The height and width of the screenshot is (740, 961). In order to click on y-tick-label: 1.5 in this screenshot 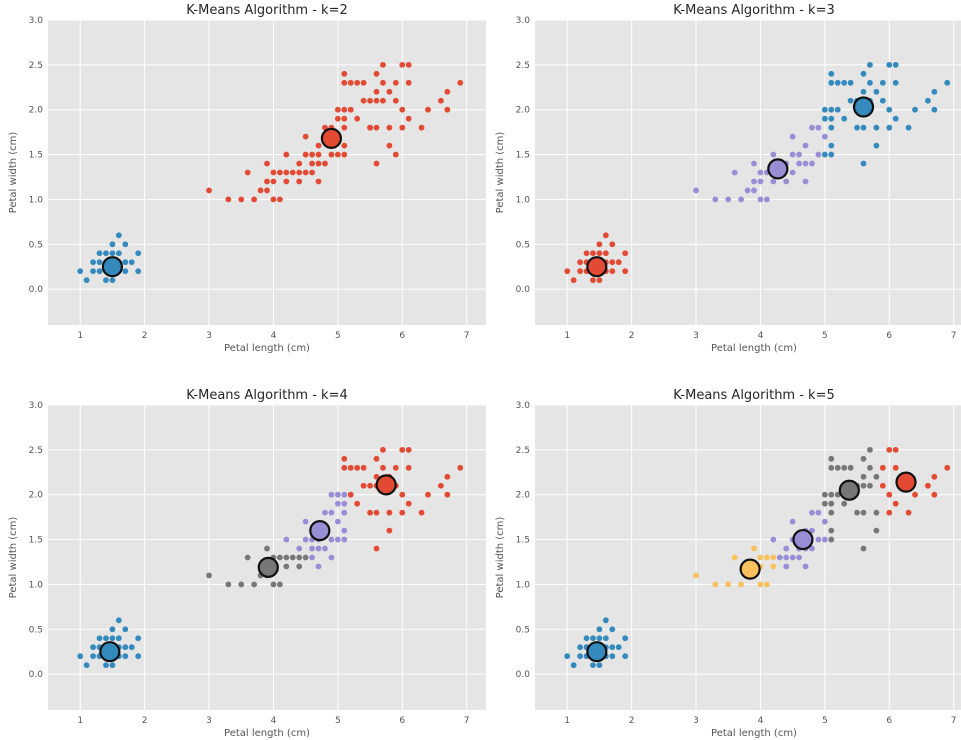, I will do `click(523, 541)`.